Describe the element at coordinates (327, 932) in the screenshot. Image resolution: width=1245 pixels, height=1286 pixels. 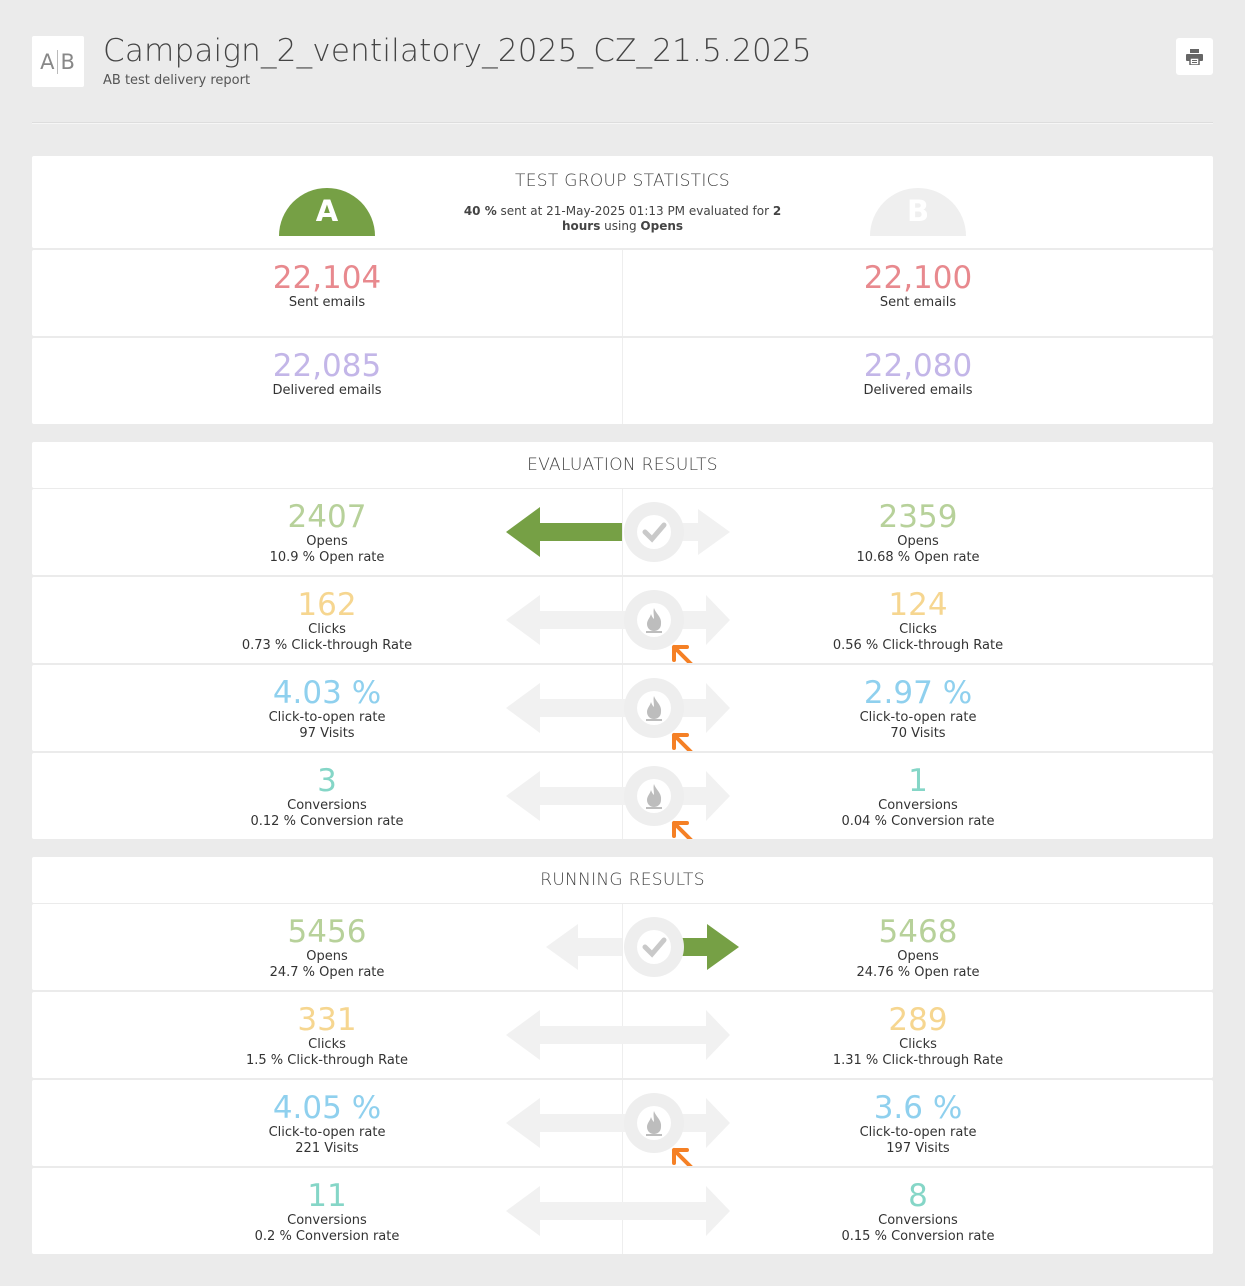
I see `opens-a-value: 5456` at that location.